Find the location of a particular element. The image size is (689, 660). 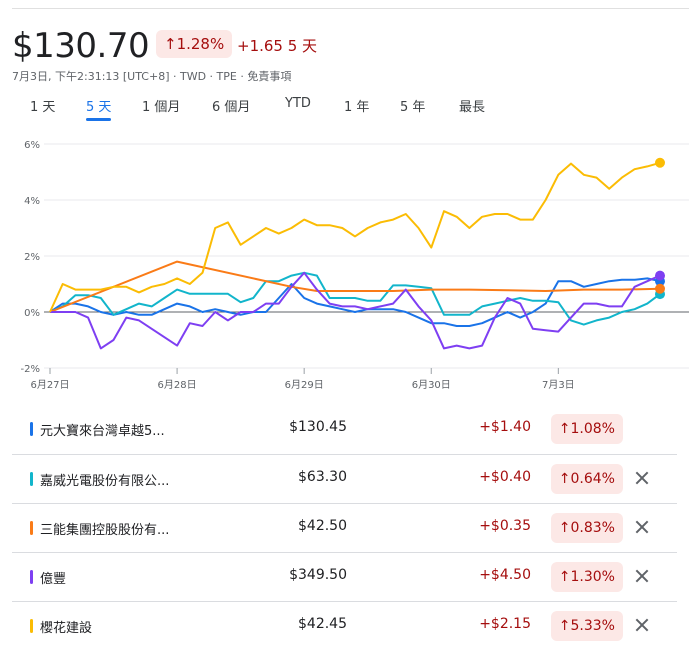

security-percent-badge: ↑1.08% is located at coordinates (586, 429).